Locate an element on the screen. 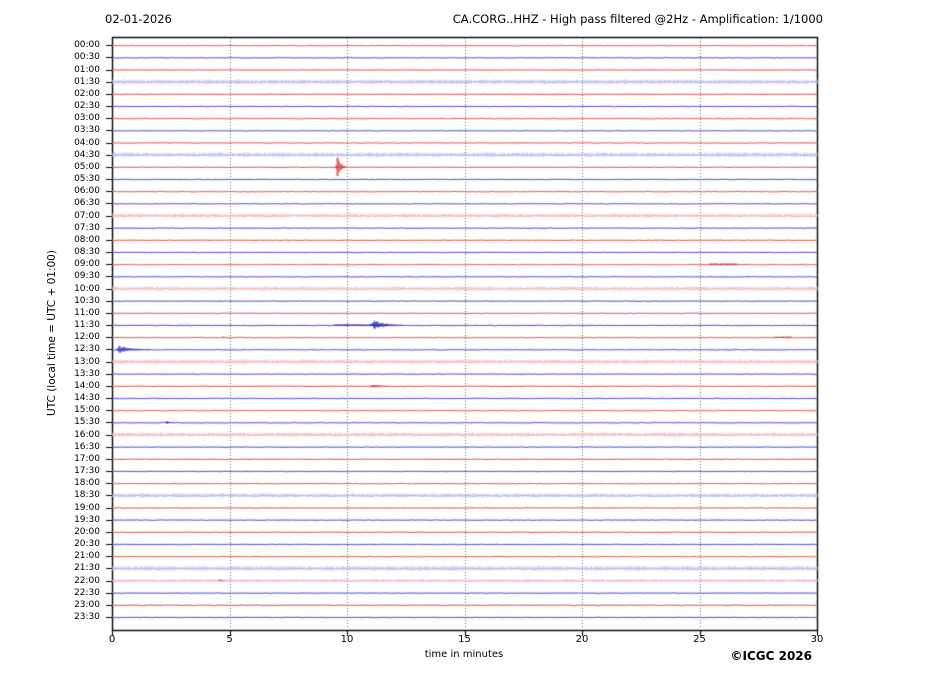  y-tick-label: 08:00 is located at coordinates (87, 239).